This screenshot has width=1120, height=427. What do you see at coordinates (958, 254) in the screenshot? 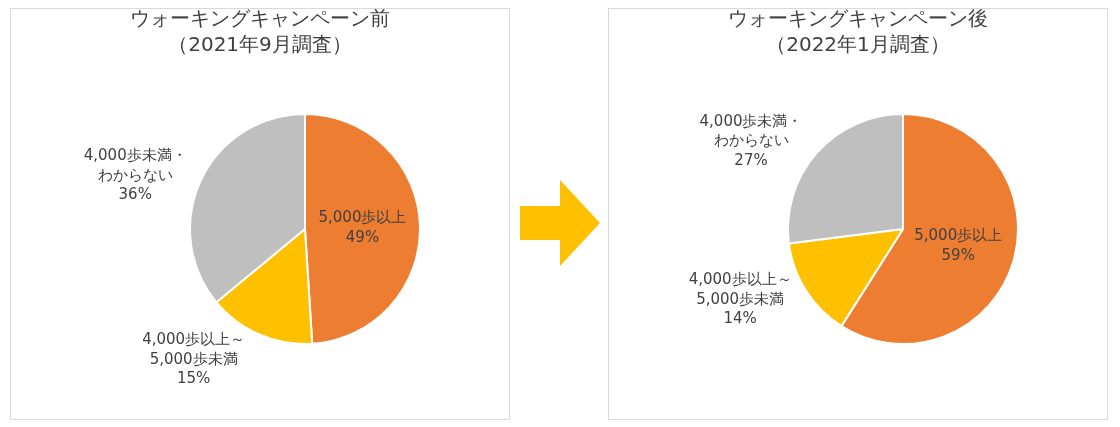
I see `data-label: 59%` at bounding box center [958, 254].